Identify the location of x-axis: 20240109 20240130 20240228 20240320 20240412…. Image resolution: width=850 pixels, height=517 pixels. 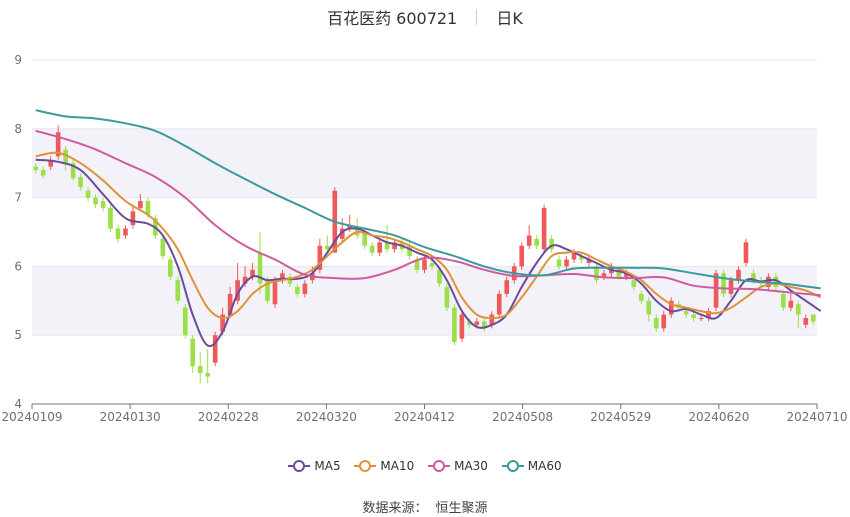
(424, 413).